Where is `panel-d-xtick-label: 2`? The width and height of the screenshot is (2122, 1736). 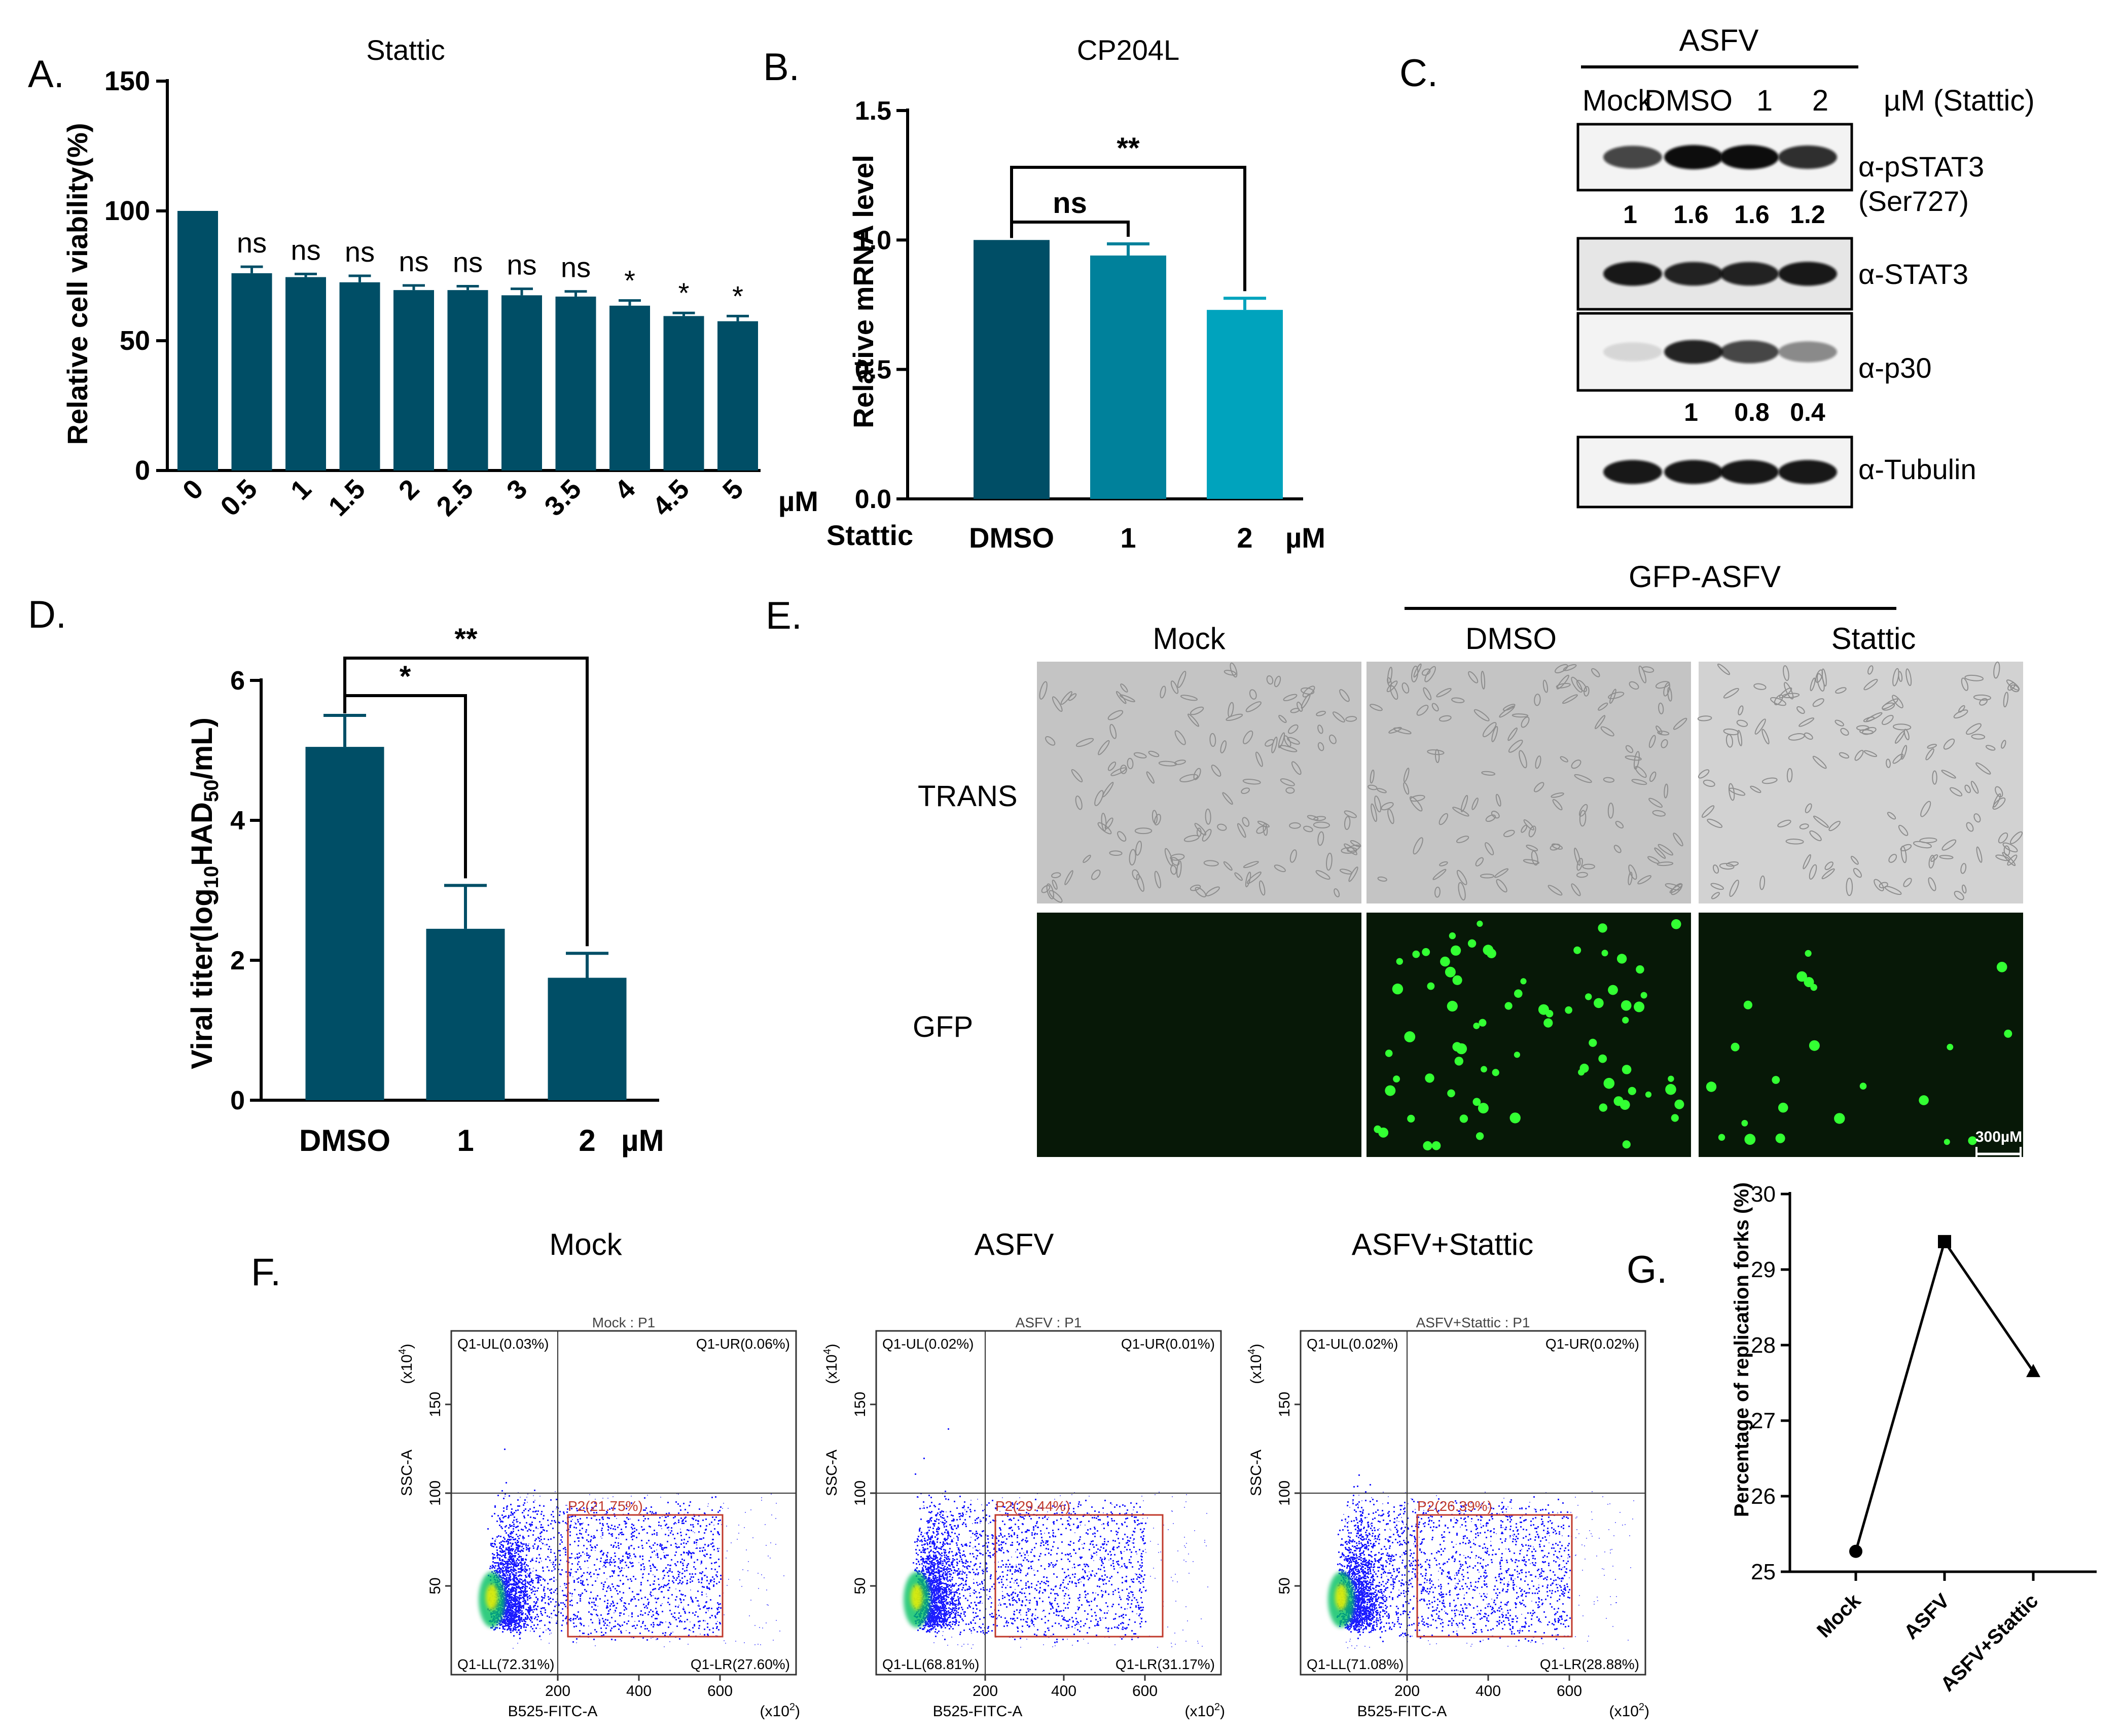 panel-d-xtick-label: 2 is located at coordinates (587, 1141).